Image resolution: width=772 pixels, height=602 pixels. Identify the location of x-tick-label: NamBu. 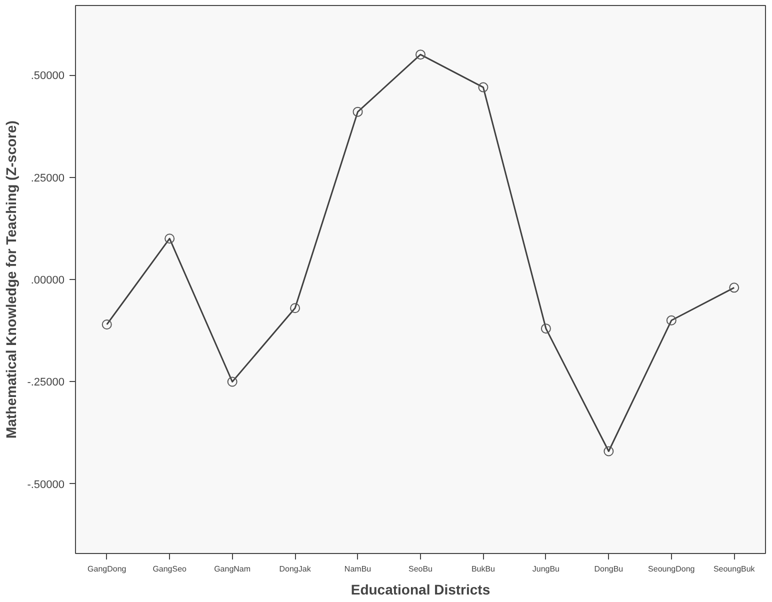
(358, 569).